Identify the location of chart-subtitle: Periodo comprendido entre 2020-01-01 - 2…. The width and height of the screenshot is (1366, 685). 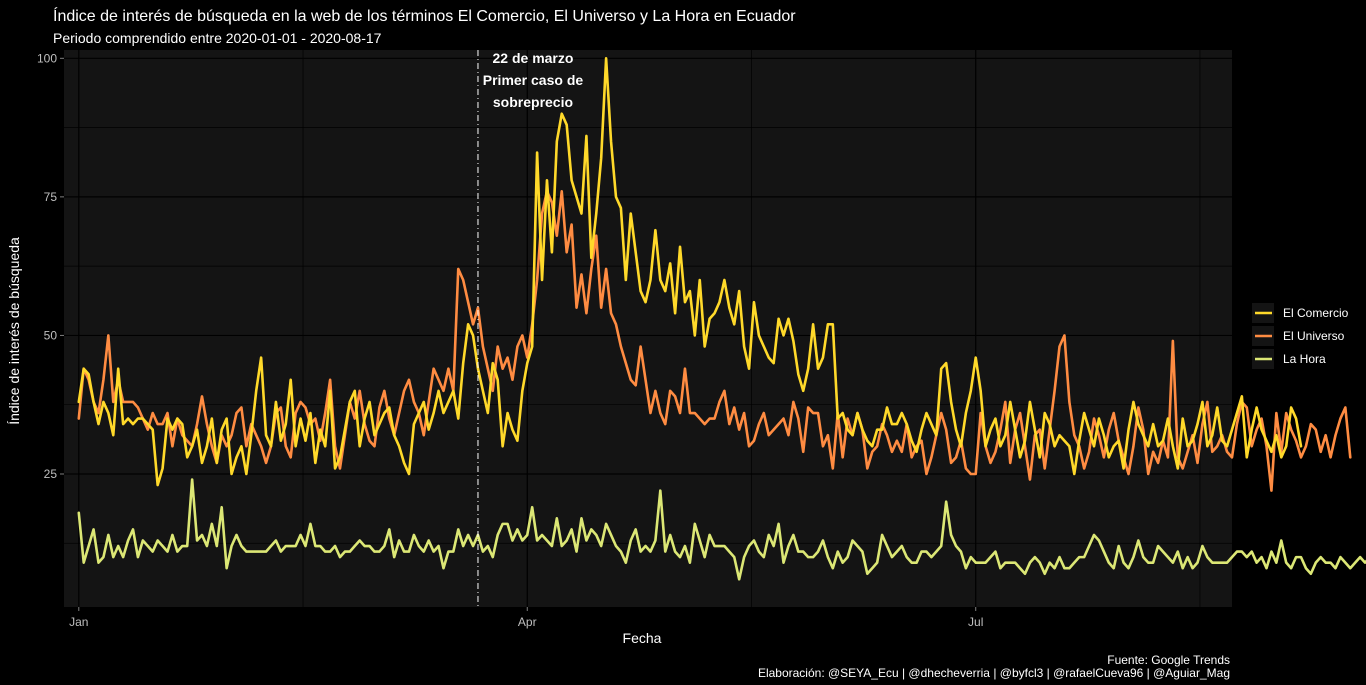
(217, 38).